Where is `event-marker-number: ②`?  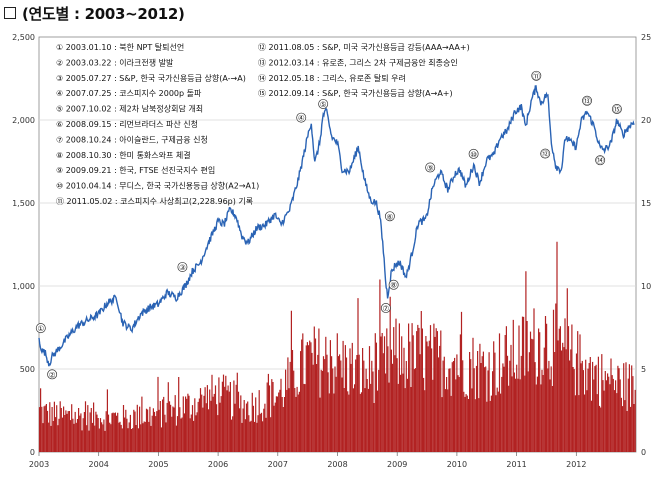 event-marker-number: ② is located at coordinates (52, 374).